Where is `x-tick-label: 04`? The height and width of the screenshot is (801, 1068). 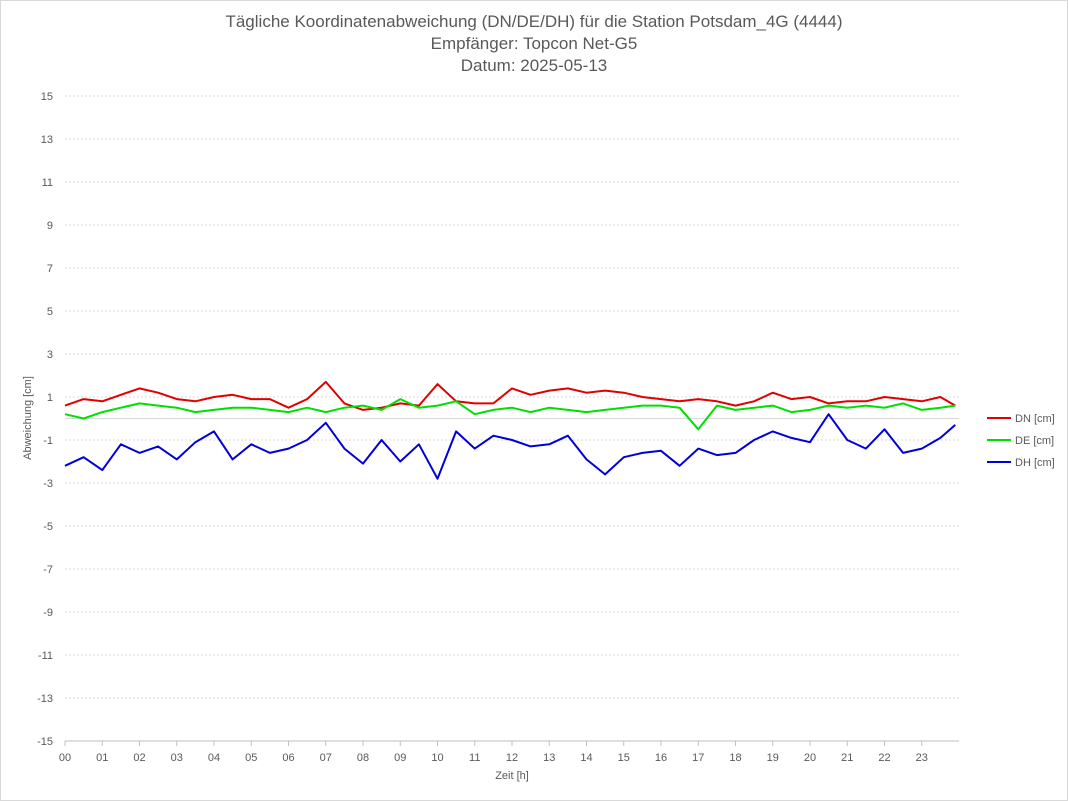
x-tick-label: 04 is located at coordinates (214, 758).